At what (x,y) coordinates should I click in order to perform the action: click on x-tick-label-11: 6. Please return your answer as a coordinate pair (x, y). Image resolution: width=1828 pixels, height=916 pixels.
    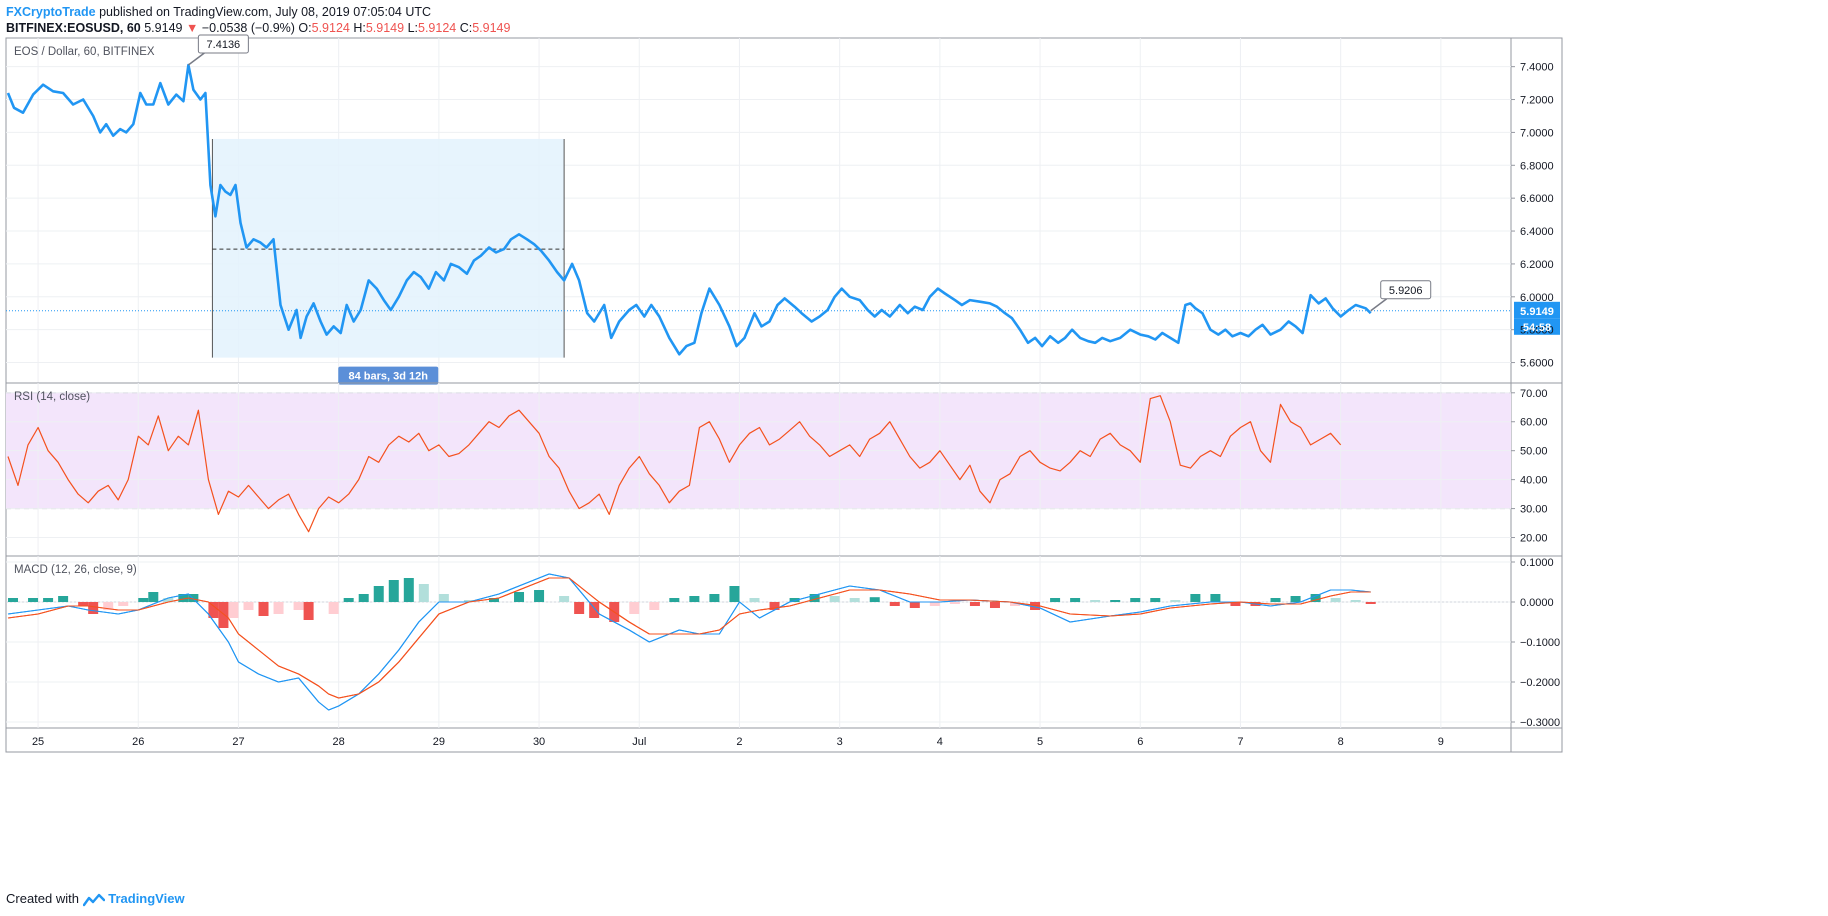
    Looking at the image, I should click on (1140, 742).